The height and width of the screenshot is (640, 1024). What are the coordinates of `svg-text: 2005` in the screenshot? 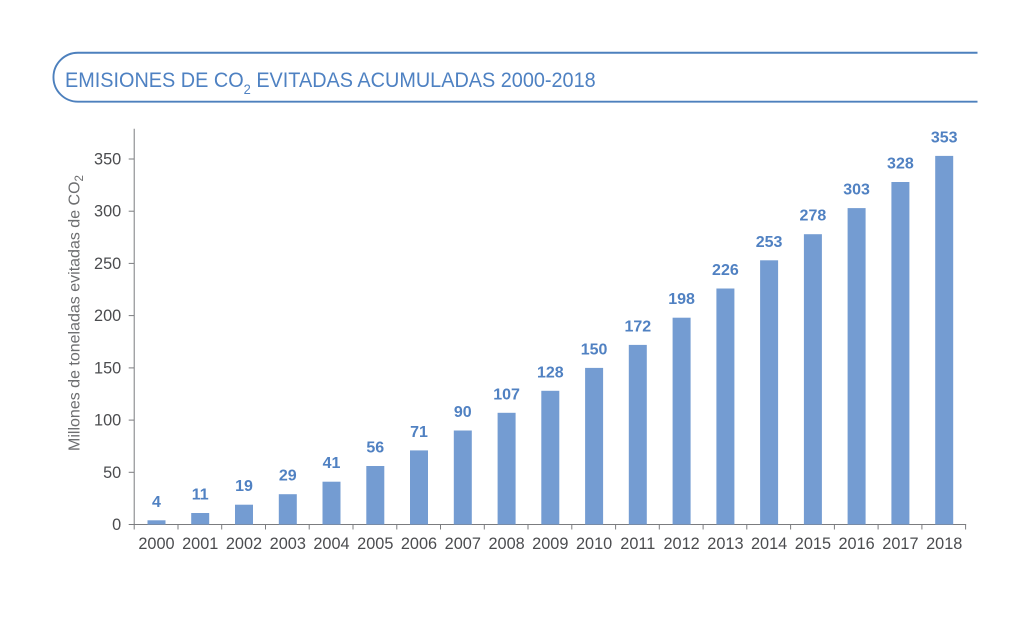 It's located at (375, 544).